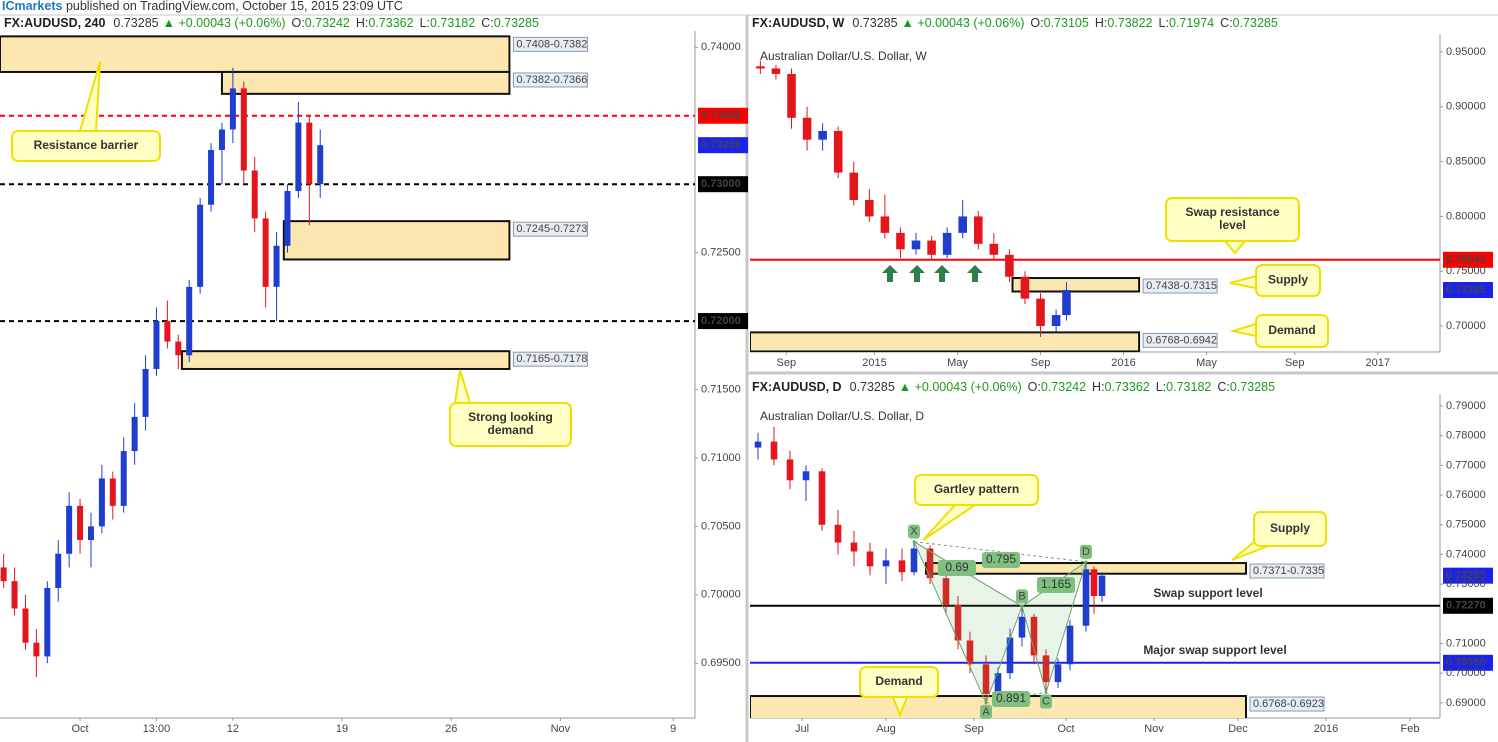  I want to click on price-badge-label: 0.73500, so click(721, 116).